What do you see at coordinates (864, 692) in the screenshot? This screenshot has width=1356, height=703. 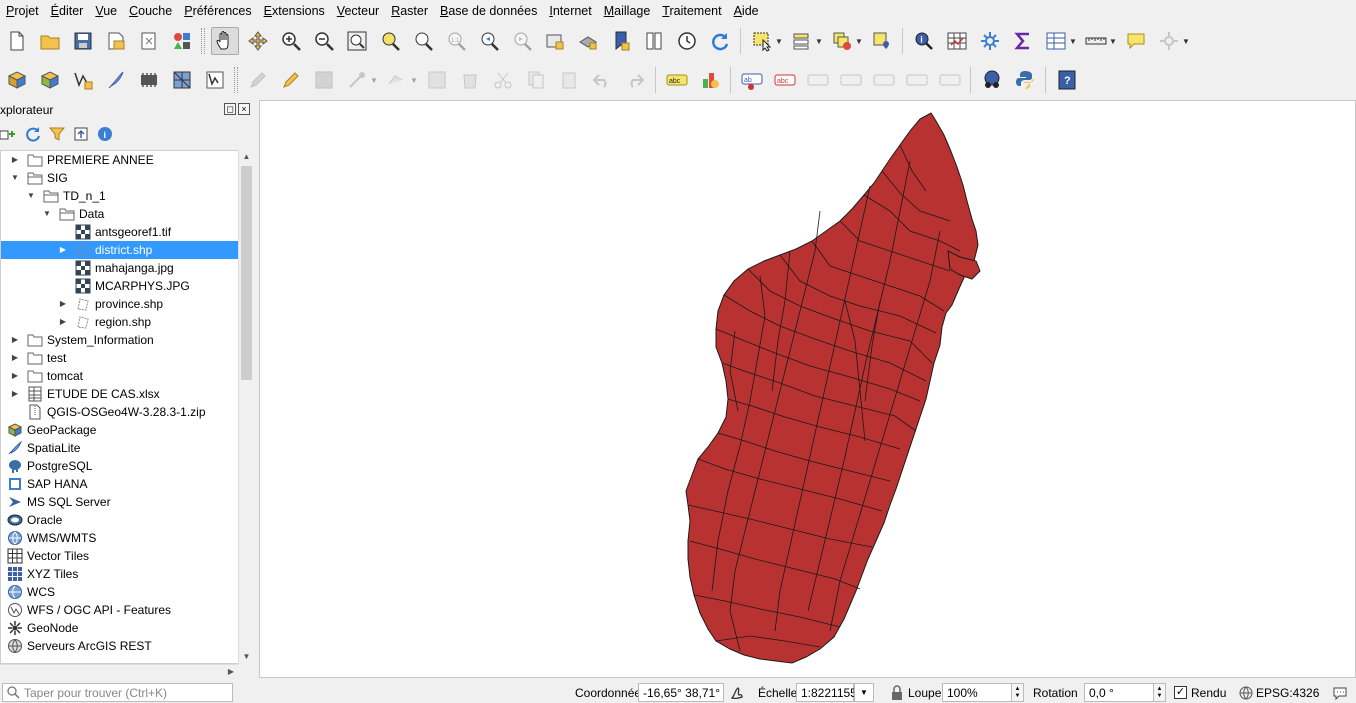 I see `scale-dropdown-icon: ▼` at bounding box center [864, 692].